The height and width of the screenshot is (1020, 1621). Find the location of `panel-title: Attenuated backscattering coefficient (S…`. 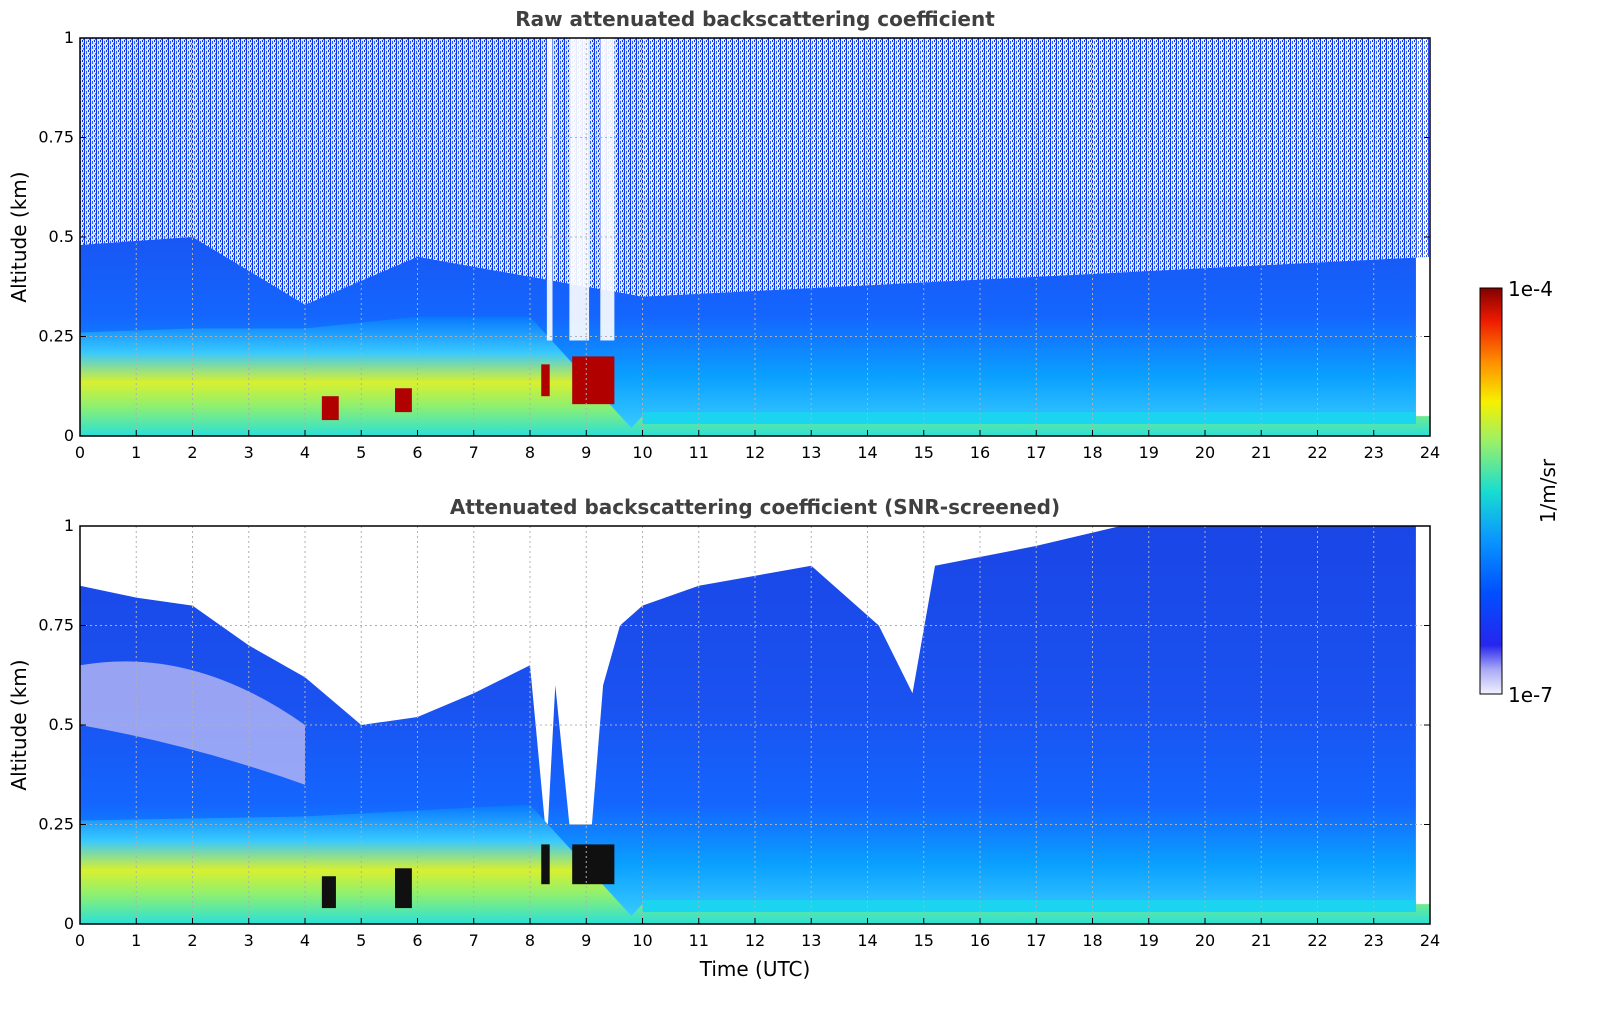

panel-title: Attenuated backscattering coefficient (S… is located at coordinates (755, 507).